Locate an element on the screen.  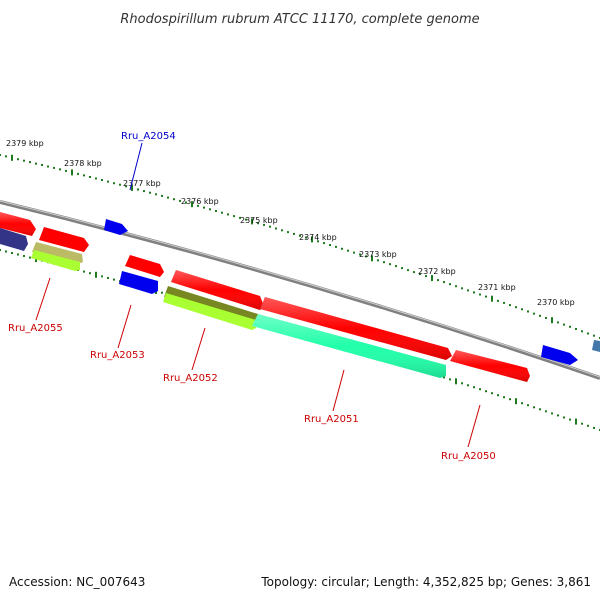
kbp-label: 2377 kbp is located at coordinates (142, 183).